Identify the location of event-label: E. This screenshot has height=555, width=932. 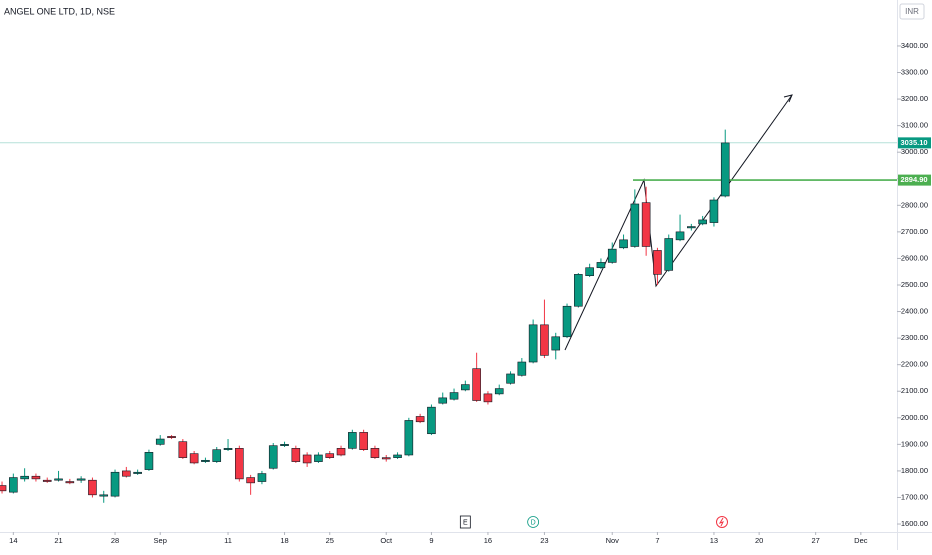
(465, 522).